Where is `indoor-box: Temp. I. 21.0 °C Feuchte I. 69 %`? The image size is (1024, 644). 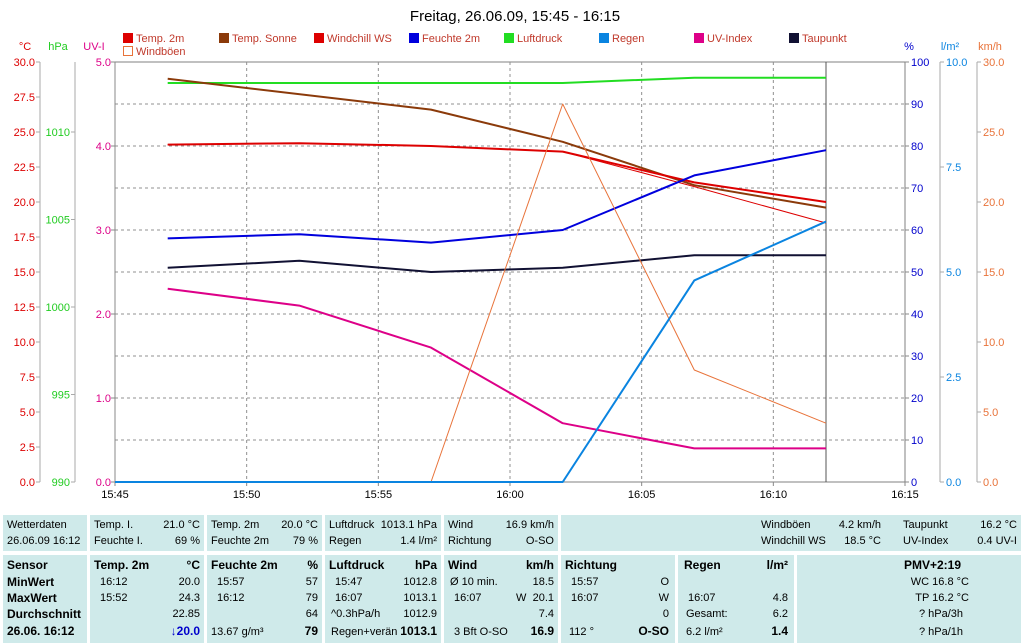 indoor-box: Temp. I. 21.0 °C Feuchte I. 69 % is located at coordinates (147, 533).